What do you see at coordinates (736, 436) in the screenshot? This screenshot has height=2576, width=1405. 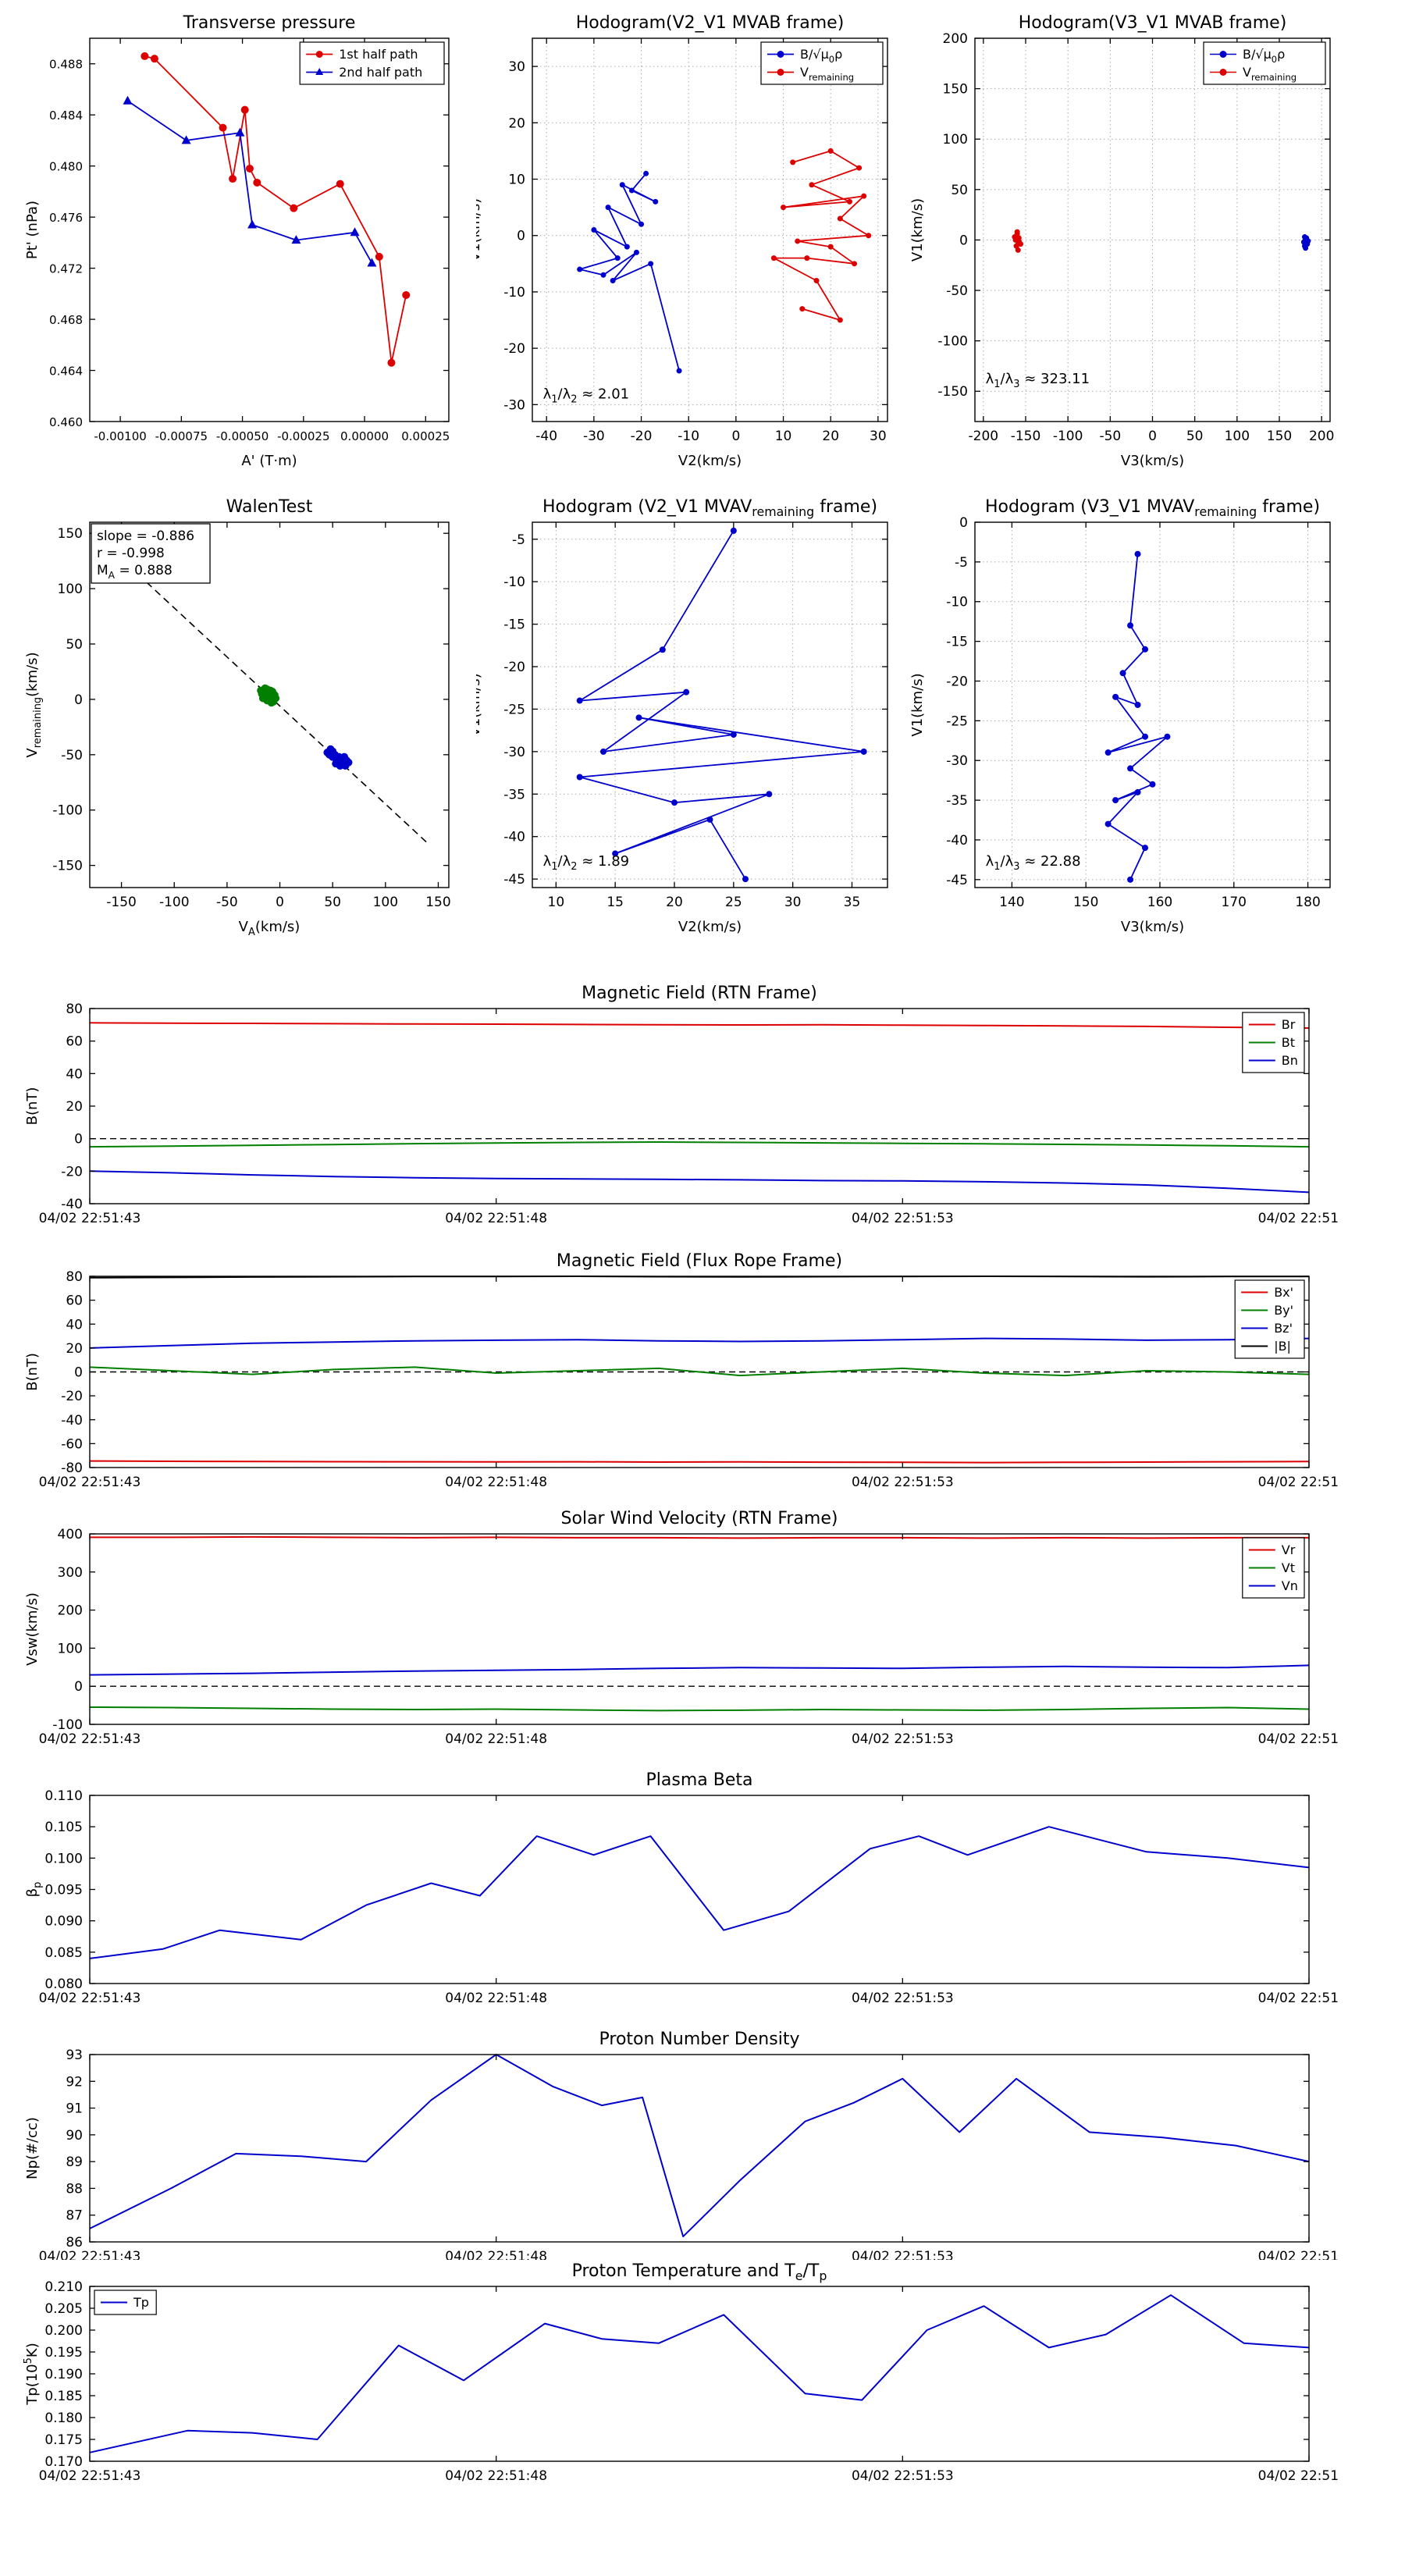 I see `x-tick-label: 0` at bounding box center [736, 436].